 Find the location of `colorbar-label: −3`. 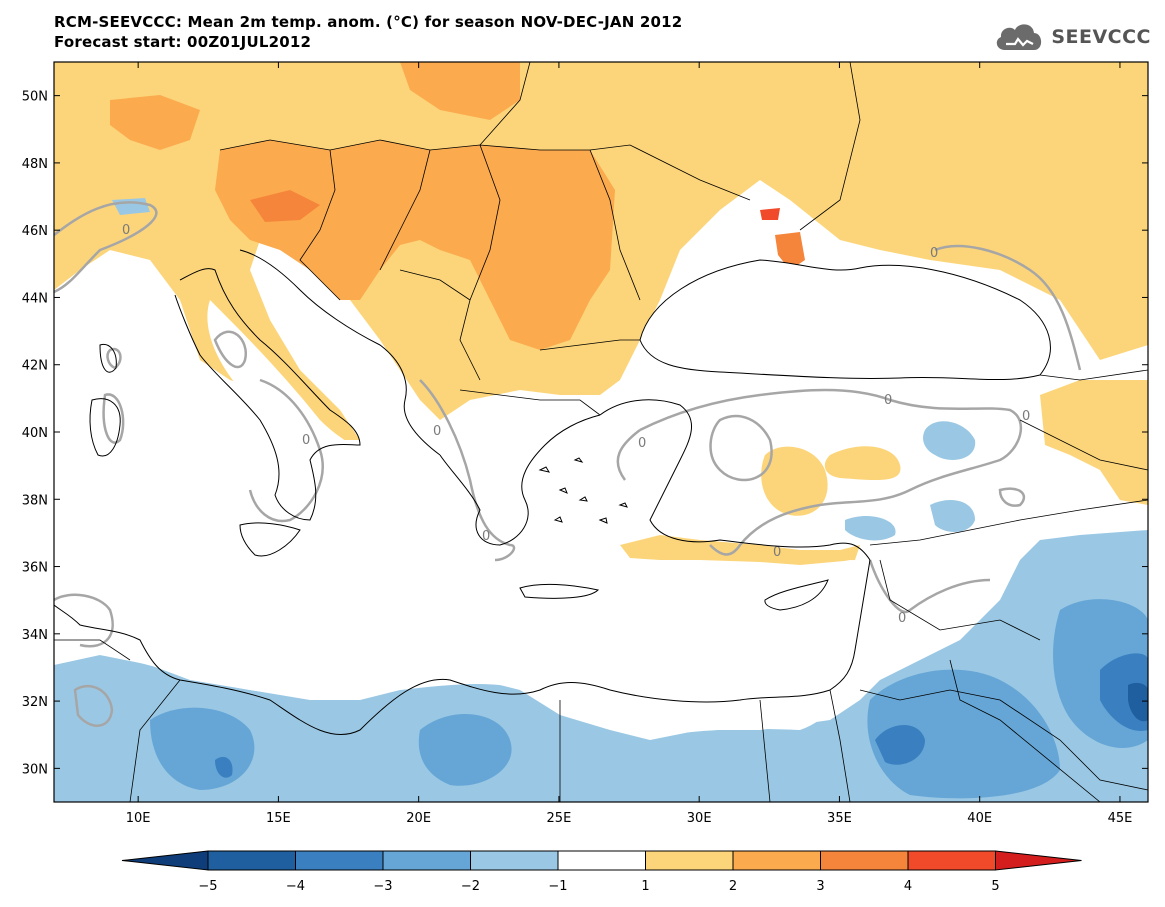

colorbar-label: −3 is located at coordinates (382, 886).